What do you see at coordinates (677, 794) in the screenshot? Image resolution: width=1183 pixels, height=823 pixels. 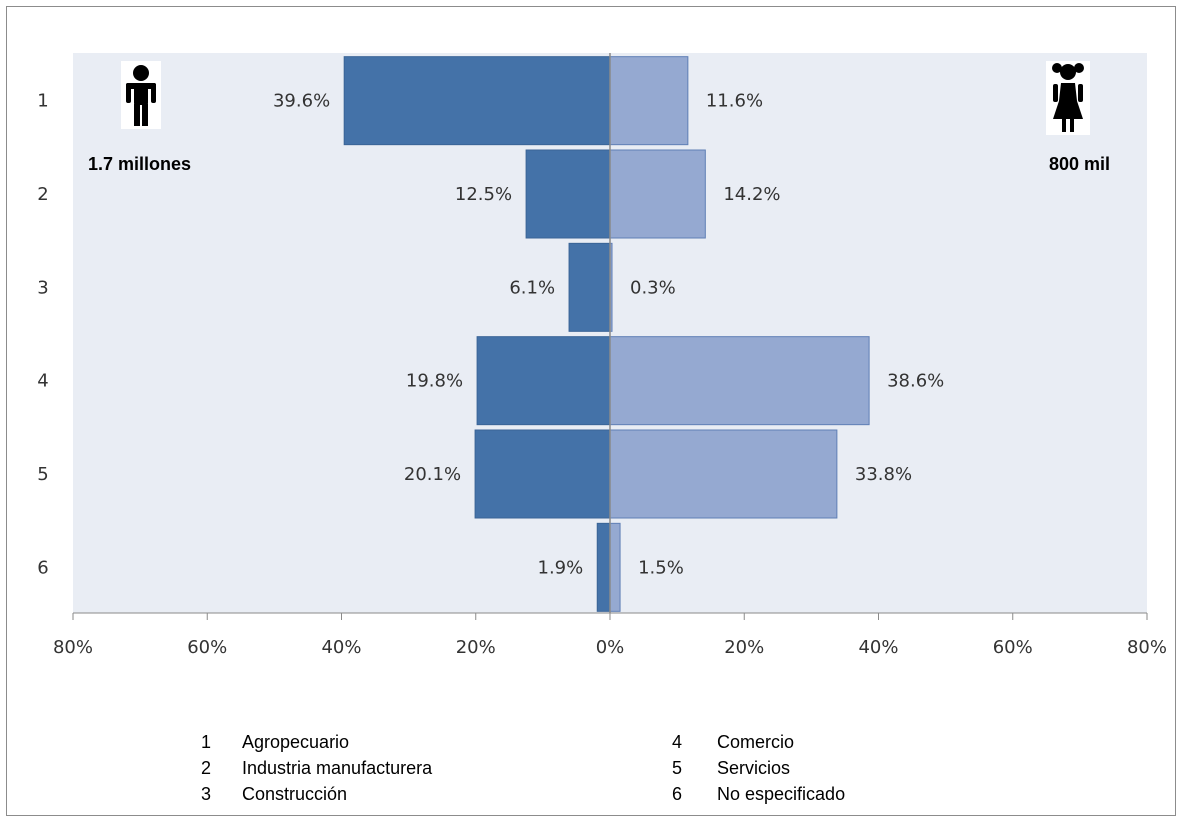 I see `legend-number: 6` at bounding box center [677, 794].